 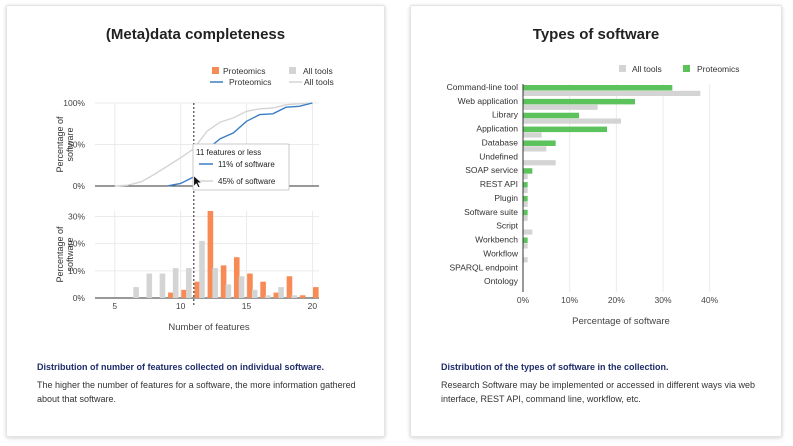 What do you see at coordinates (195, 34) in the screenshot?
I see `card-title: (Meta)data completeness` at bounding box center [195, 34].